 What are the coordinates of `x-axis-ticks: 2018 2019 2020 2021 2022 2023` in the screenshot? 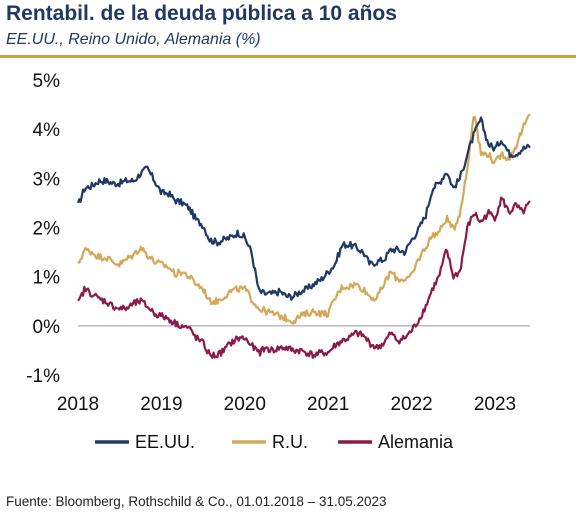 It's located at (286, 404).